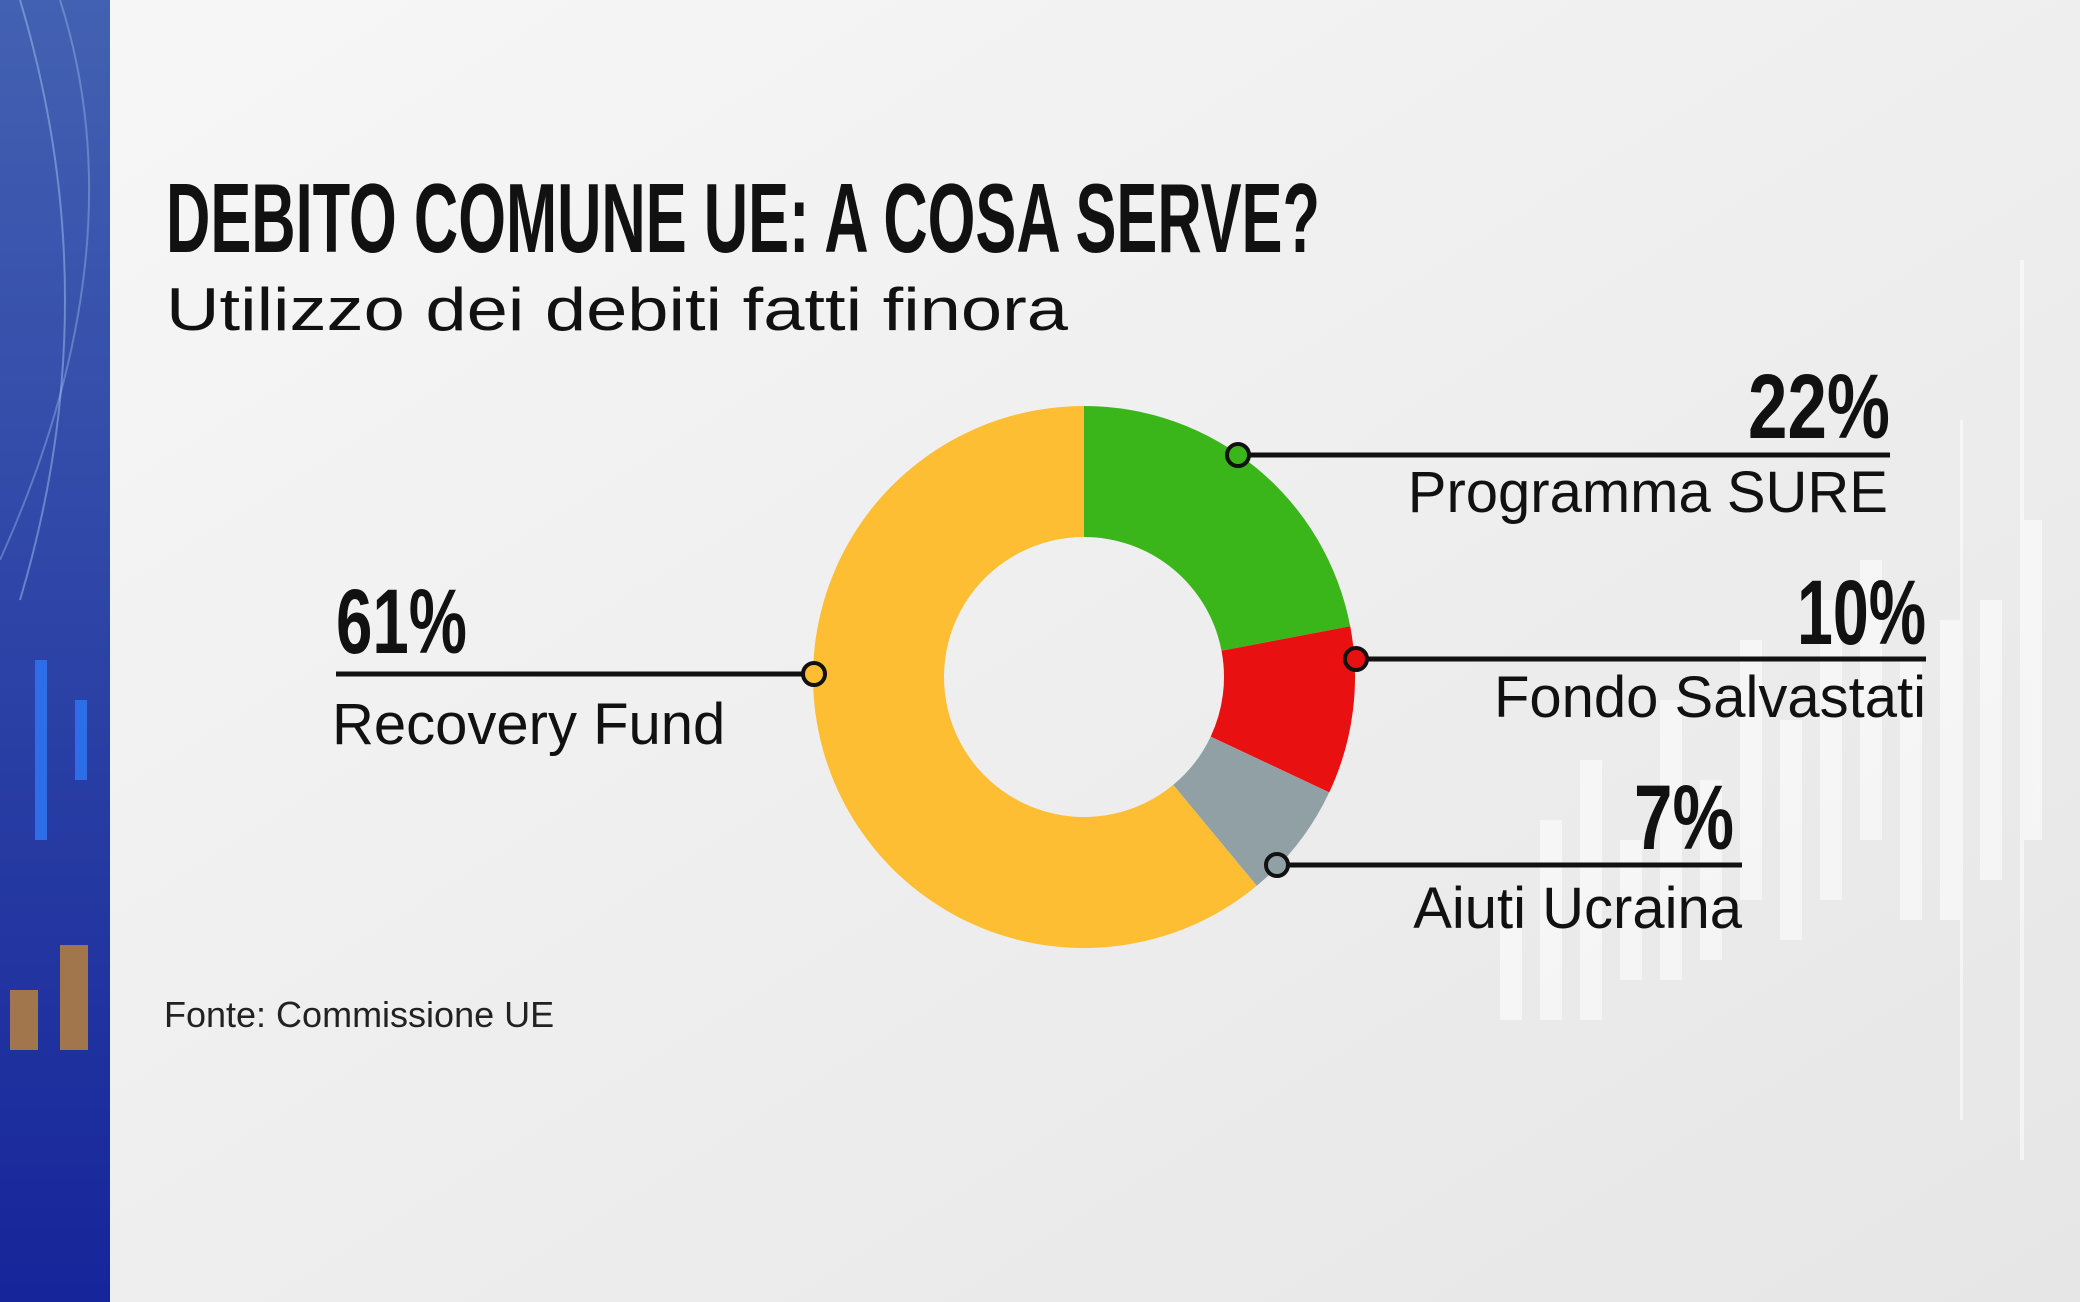 This screenshot has width=2080, height=1302. Describe the element at coordinates (1684, 818) in the screenshot. I see `data-label-percent: 7%` at that location.